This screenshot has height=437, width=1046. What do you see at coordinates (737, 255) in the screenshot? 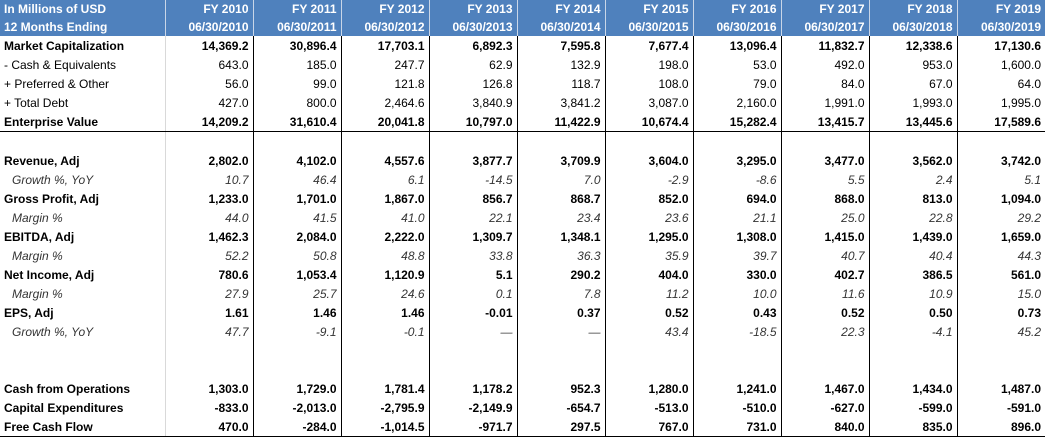
I see `value-cell: 39.7` at bounding box center [737, 255].